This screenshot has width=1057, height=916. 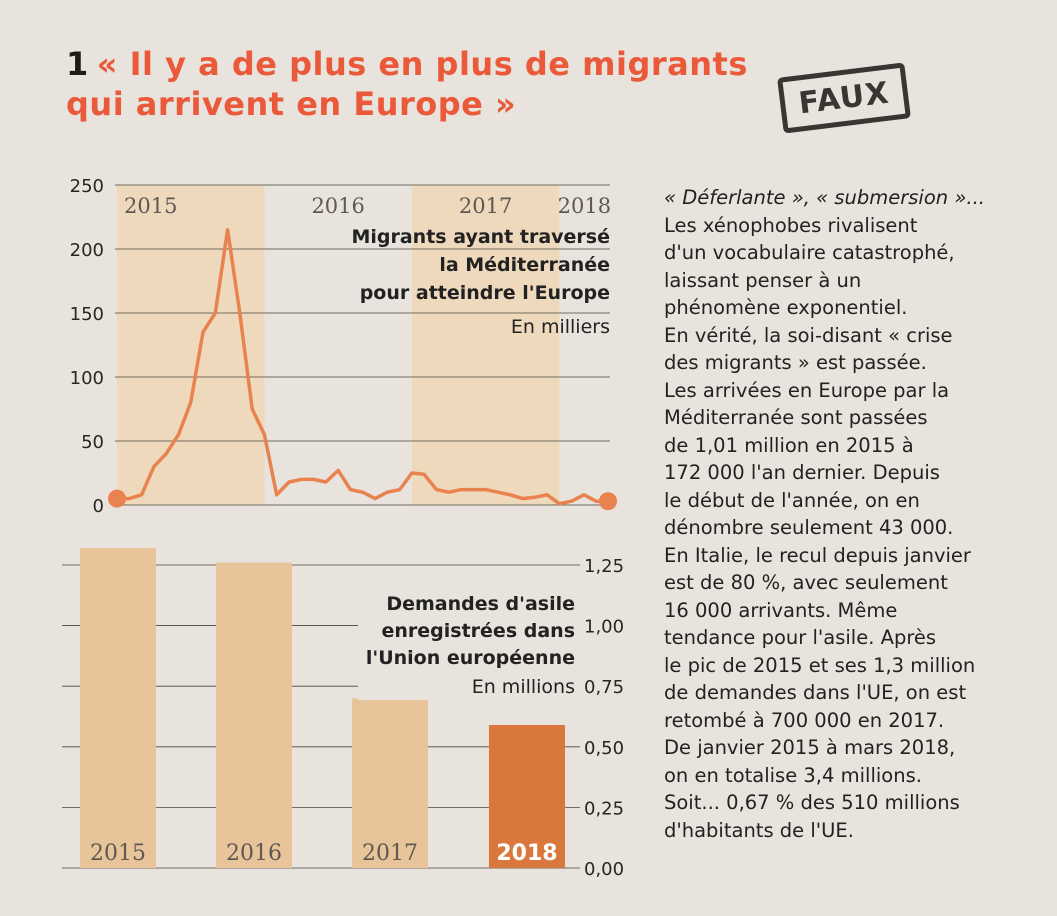 What do you see at coordinates (77, 64) in the screenshot?
I see `headline-number: 1` at bounding box center [77, 64].